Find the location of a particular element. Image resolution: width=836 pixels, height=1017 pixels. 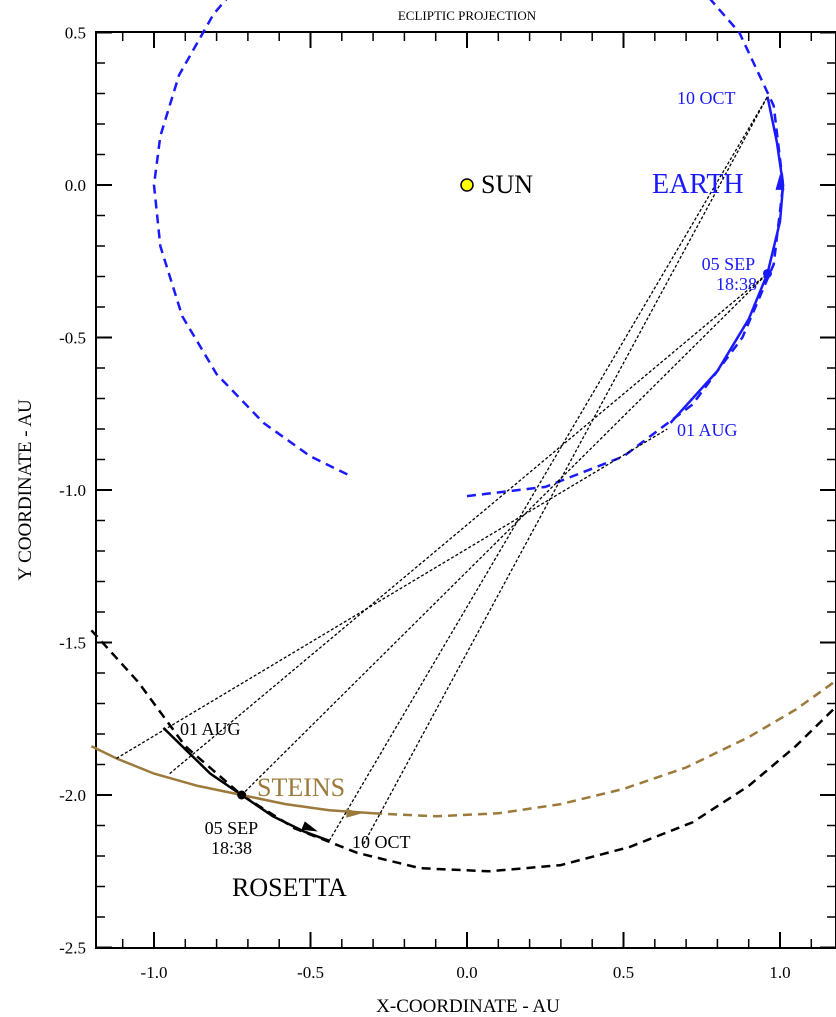

sun-marker is located at coordinates (467, 185).